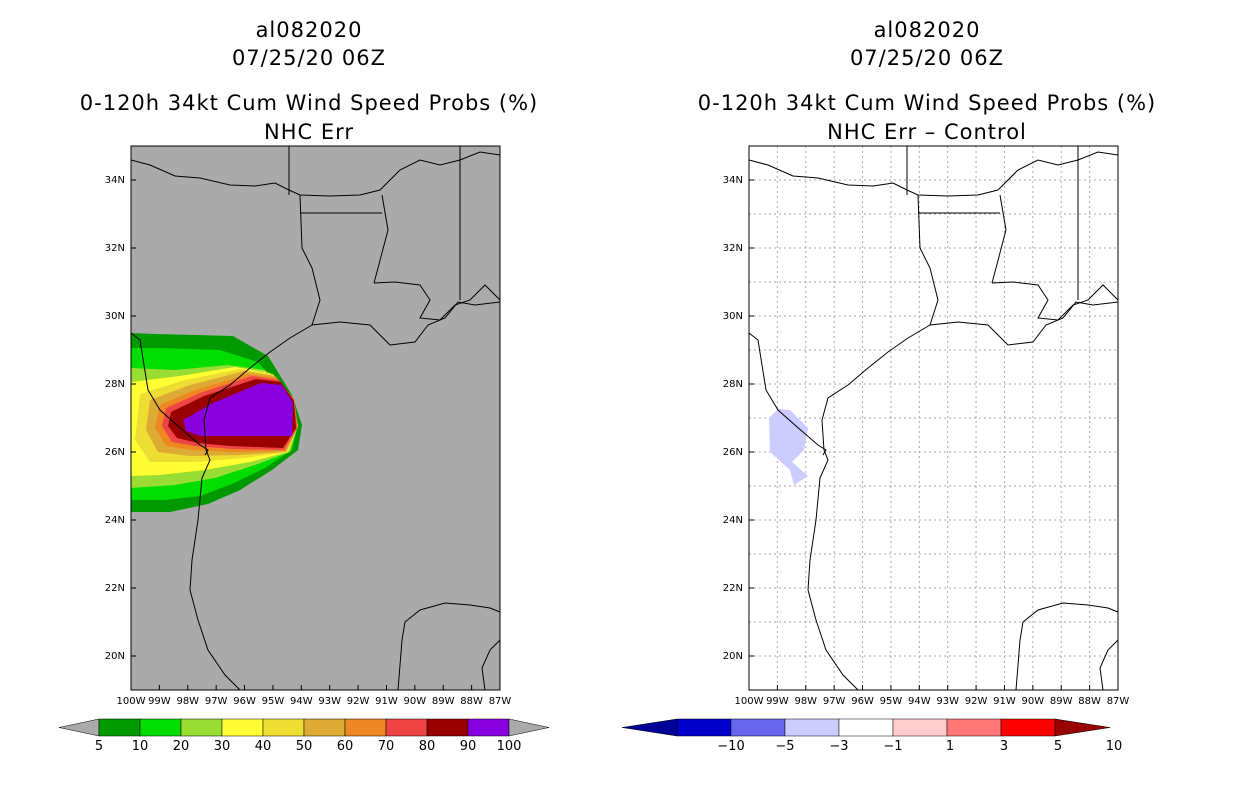 The height and width of the screenshot is (800, 1236). I want to click on colorbar-label: 3, so click(1004, 746).